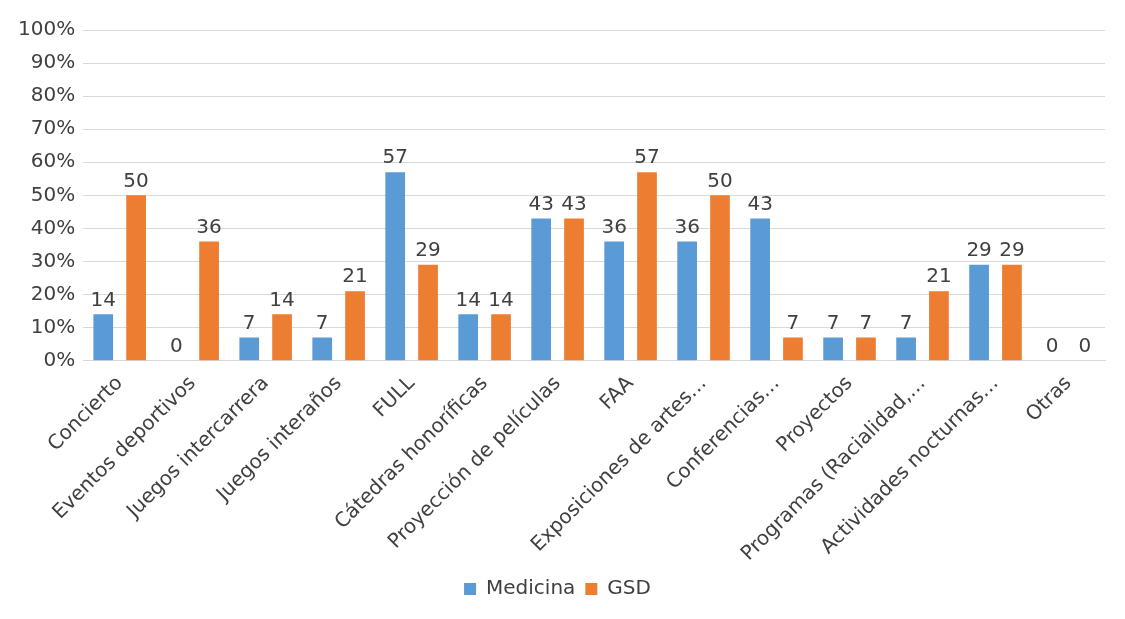 The width and height of the screenshot is (1125, 619). Describe the element at coordinates (53, 292) in the screenshot. I see `y-tick-label: 20%` at that location.